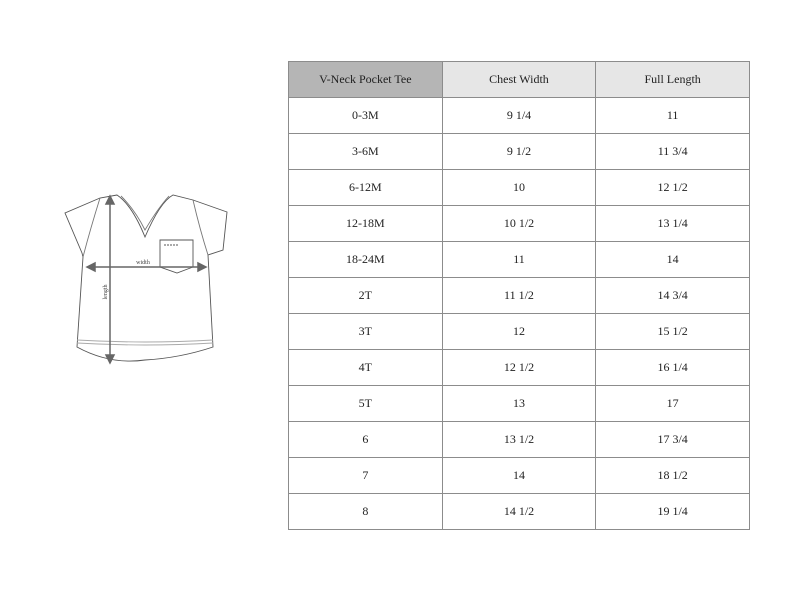 This screenshot has height=612, width=792. I want to click on size-cell: 4T, so click(365, 367).